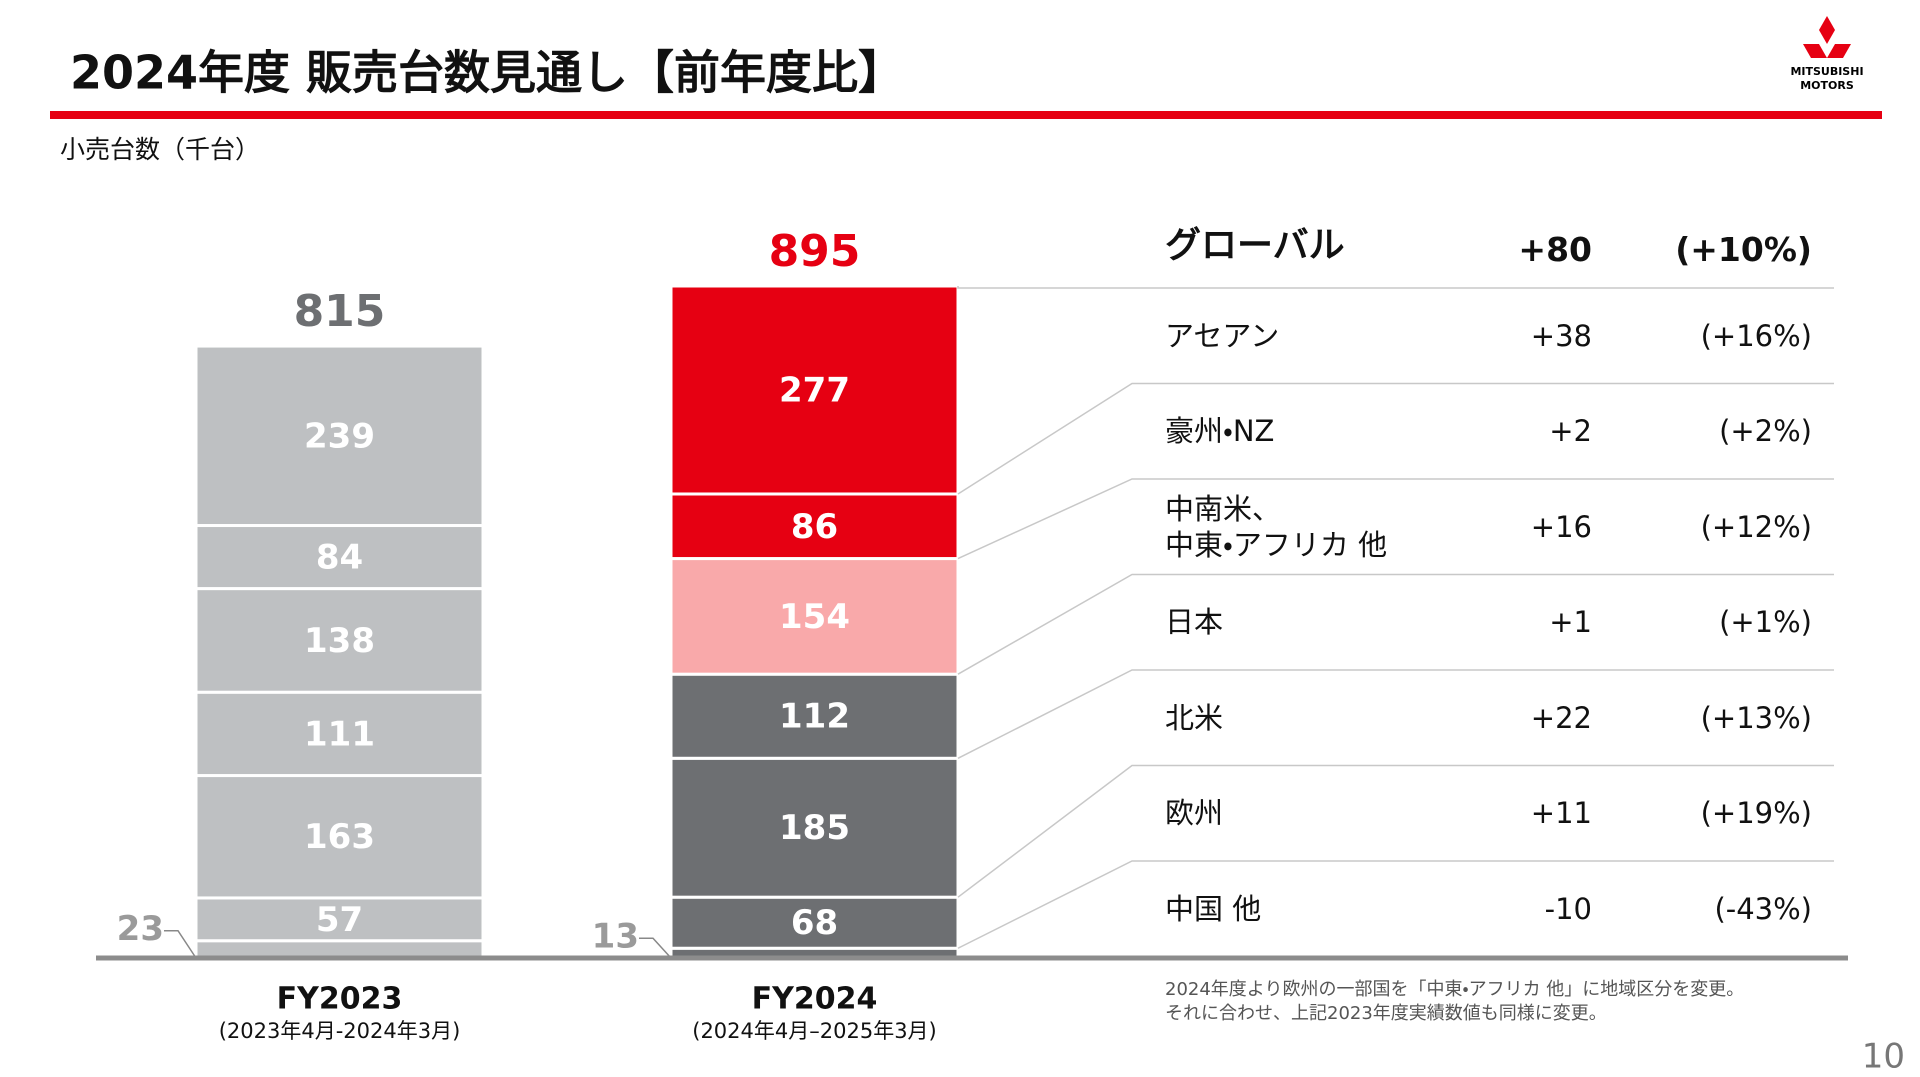 The image size is (1920, 1077). I want to click on logo-text: MITSUBISHI, so click(1826, 71).